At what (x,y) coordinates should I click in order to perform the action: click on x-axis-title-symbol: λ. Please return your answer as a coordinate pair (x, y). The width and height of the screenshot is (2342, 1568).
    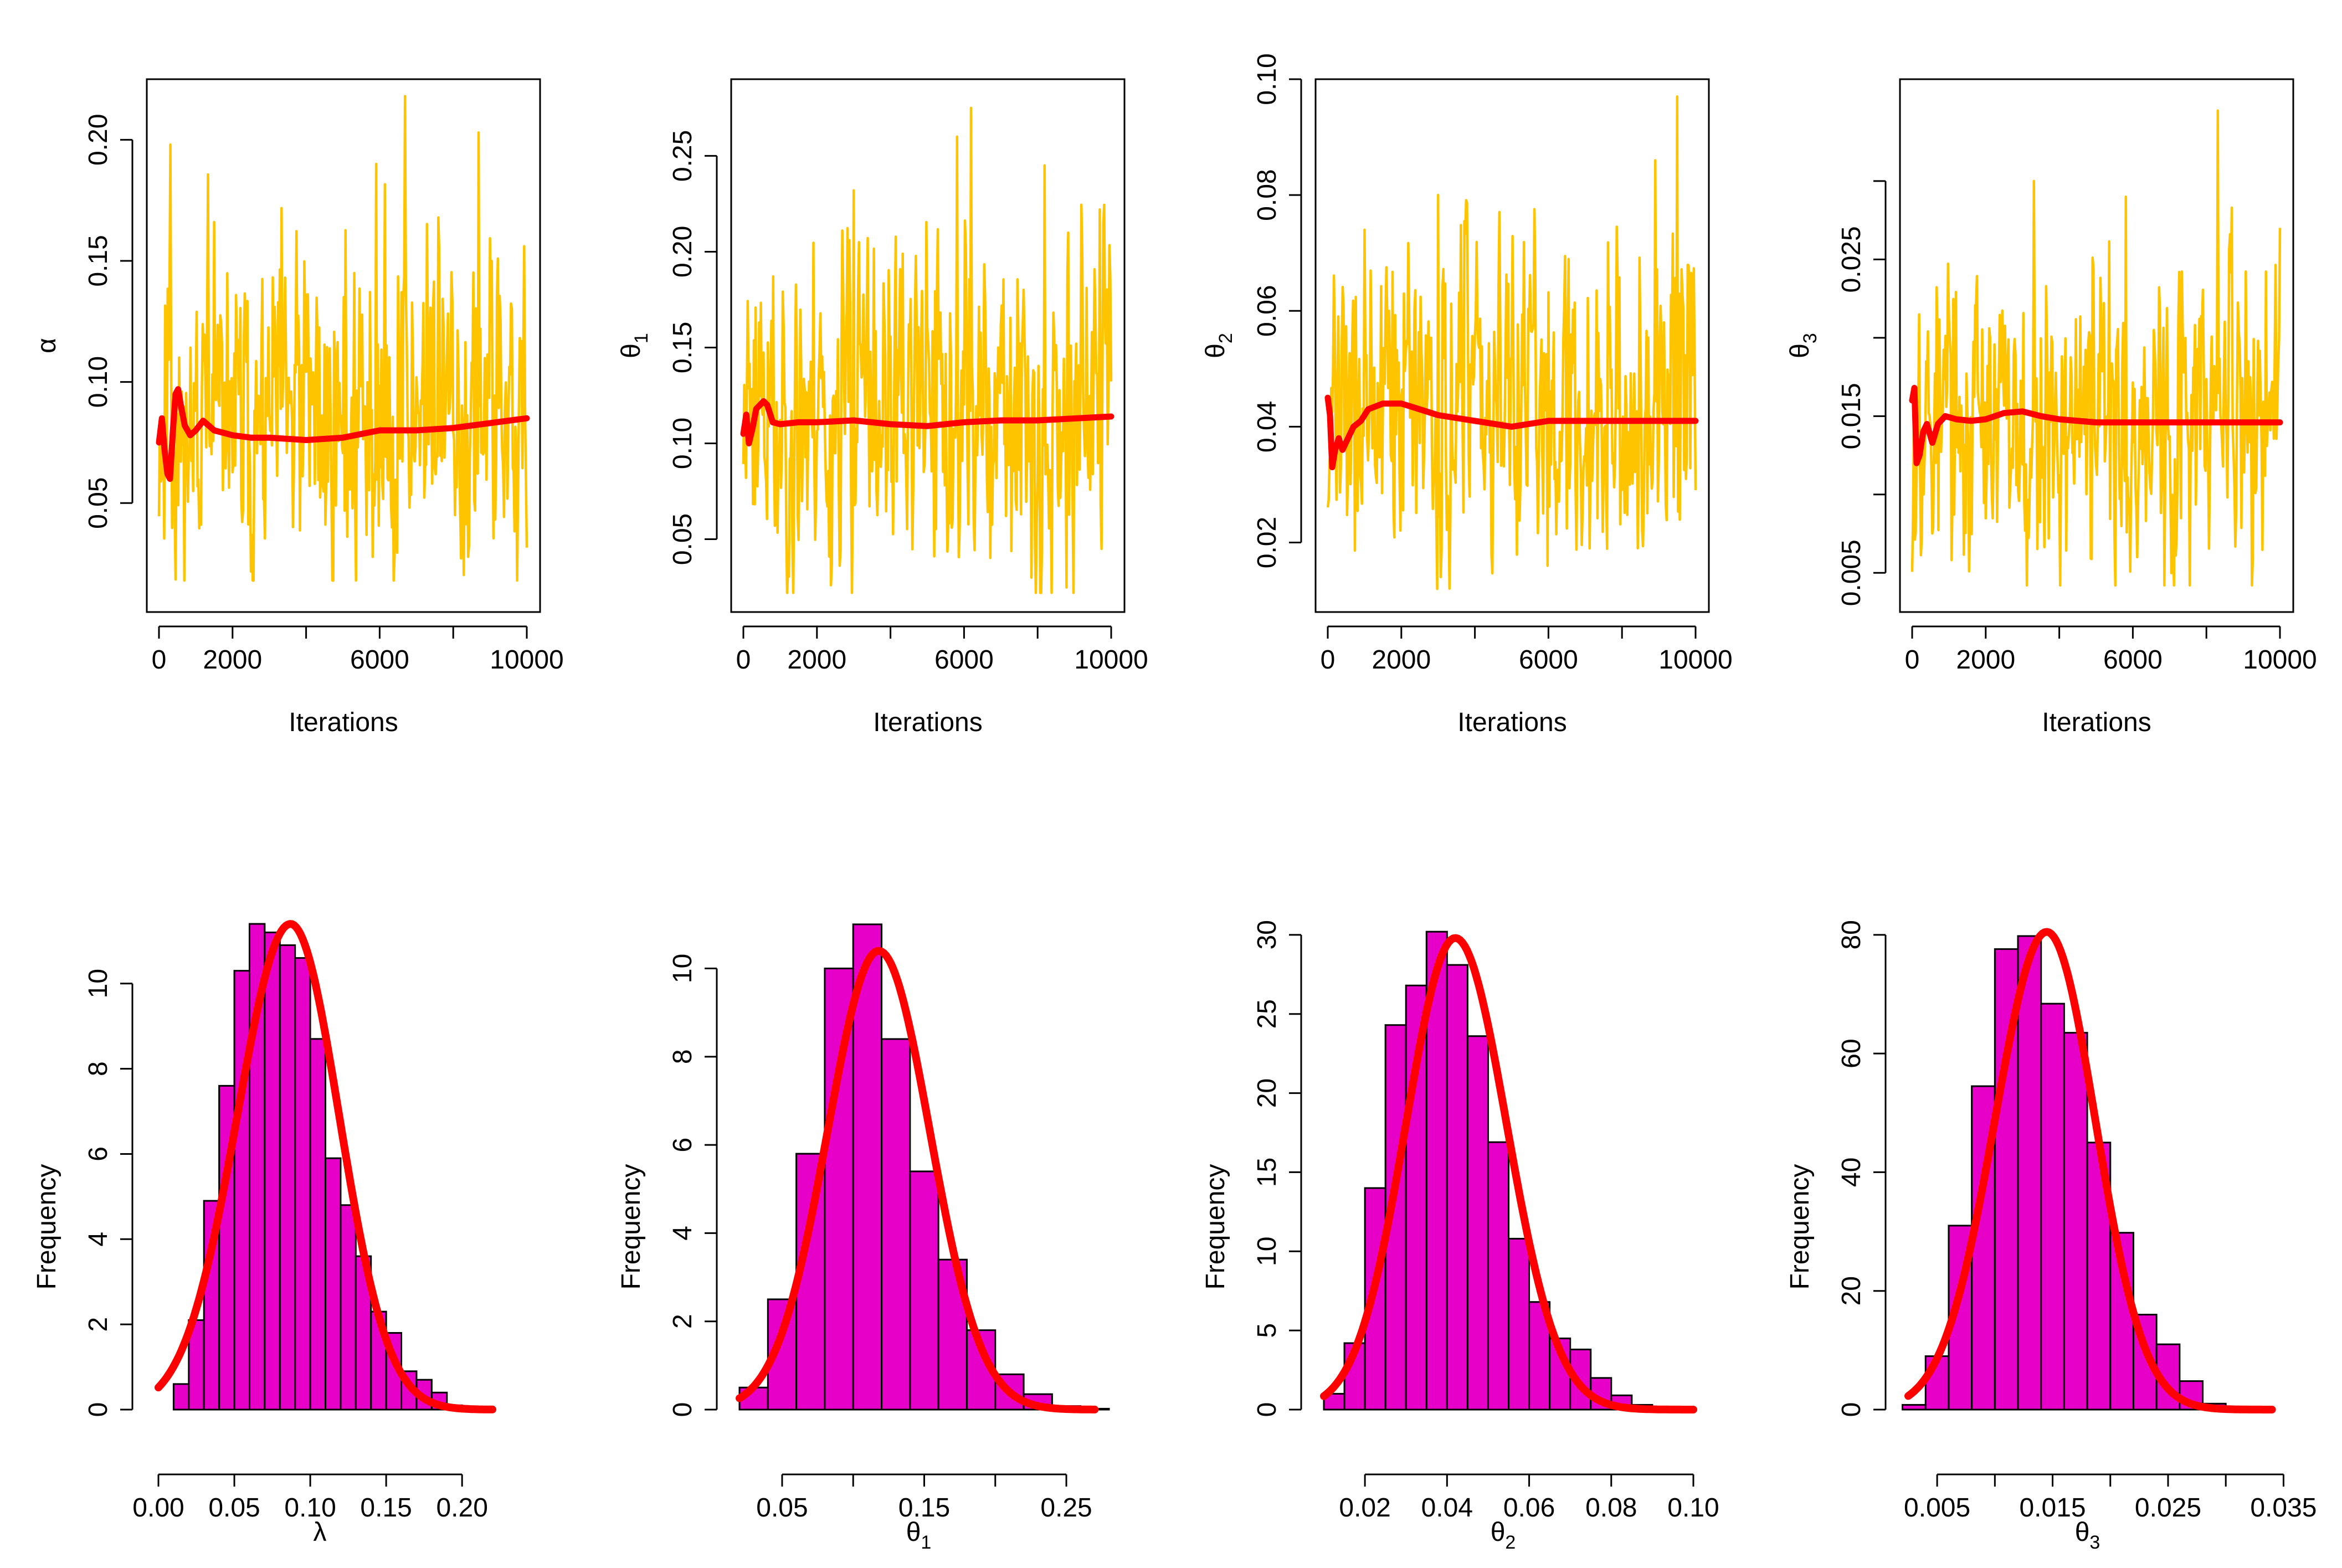
    Looking at the image, I should click on (320, 1532).